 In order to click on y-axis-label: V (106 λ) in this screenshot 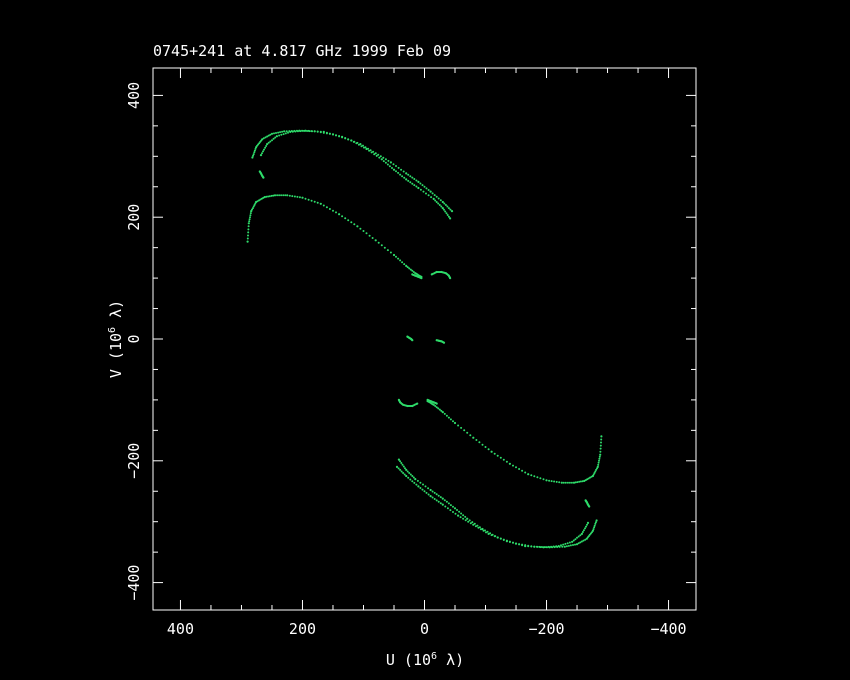, I will do `click(116, 339)`.